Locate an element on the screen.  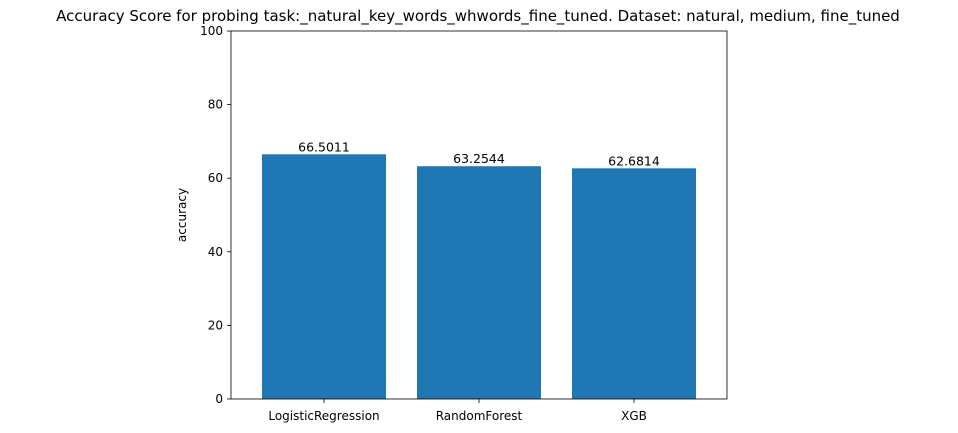
y-tick-label-0: 0 is located at coordinates (219, 399).